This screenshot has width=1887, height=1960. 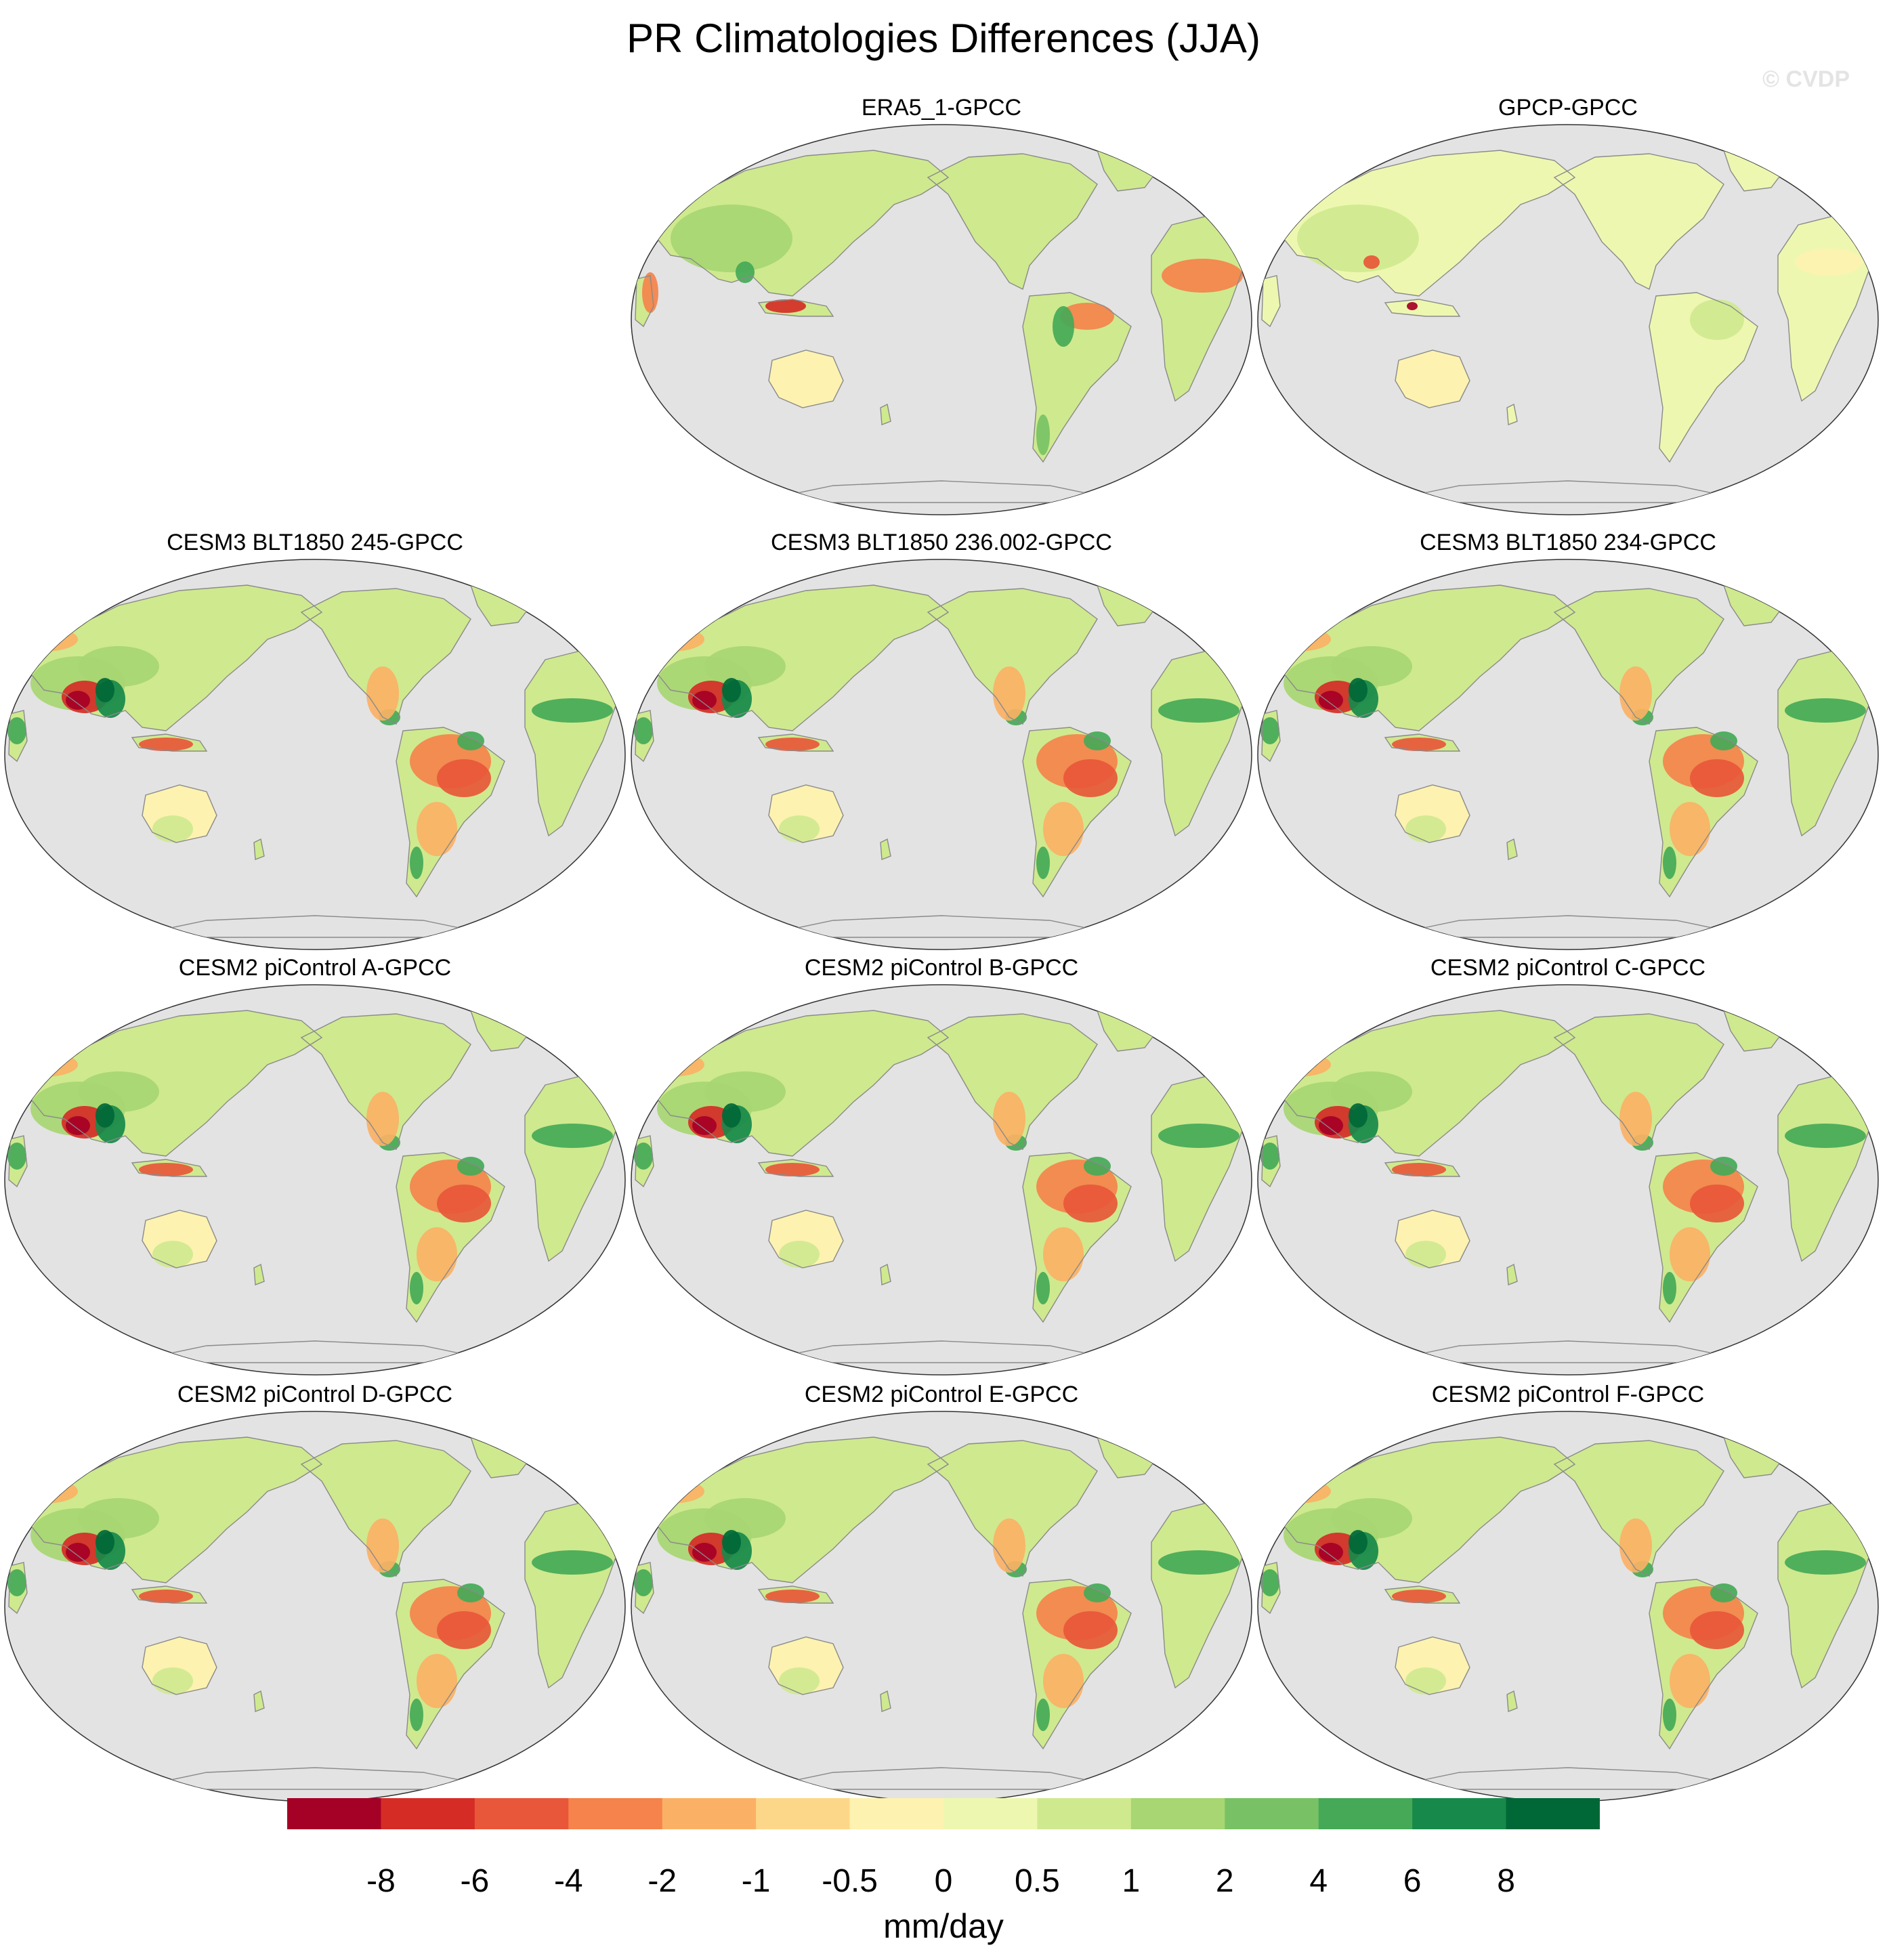 What do you see at coordinates (850, 1881) in the screenshot?
I see `colorbar-tick-label: -0.5` at bounding box center [850, 1881].